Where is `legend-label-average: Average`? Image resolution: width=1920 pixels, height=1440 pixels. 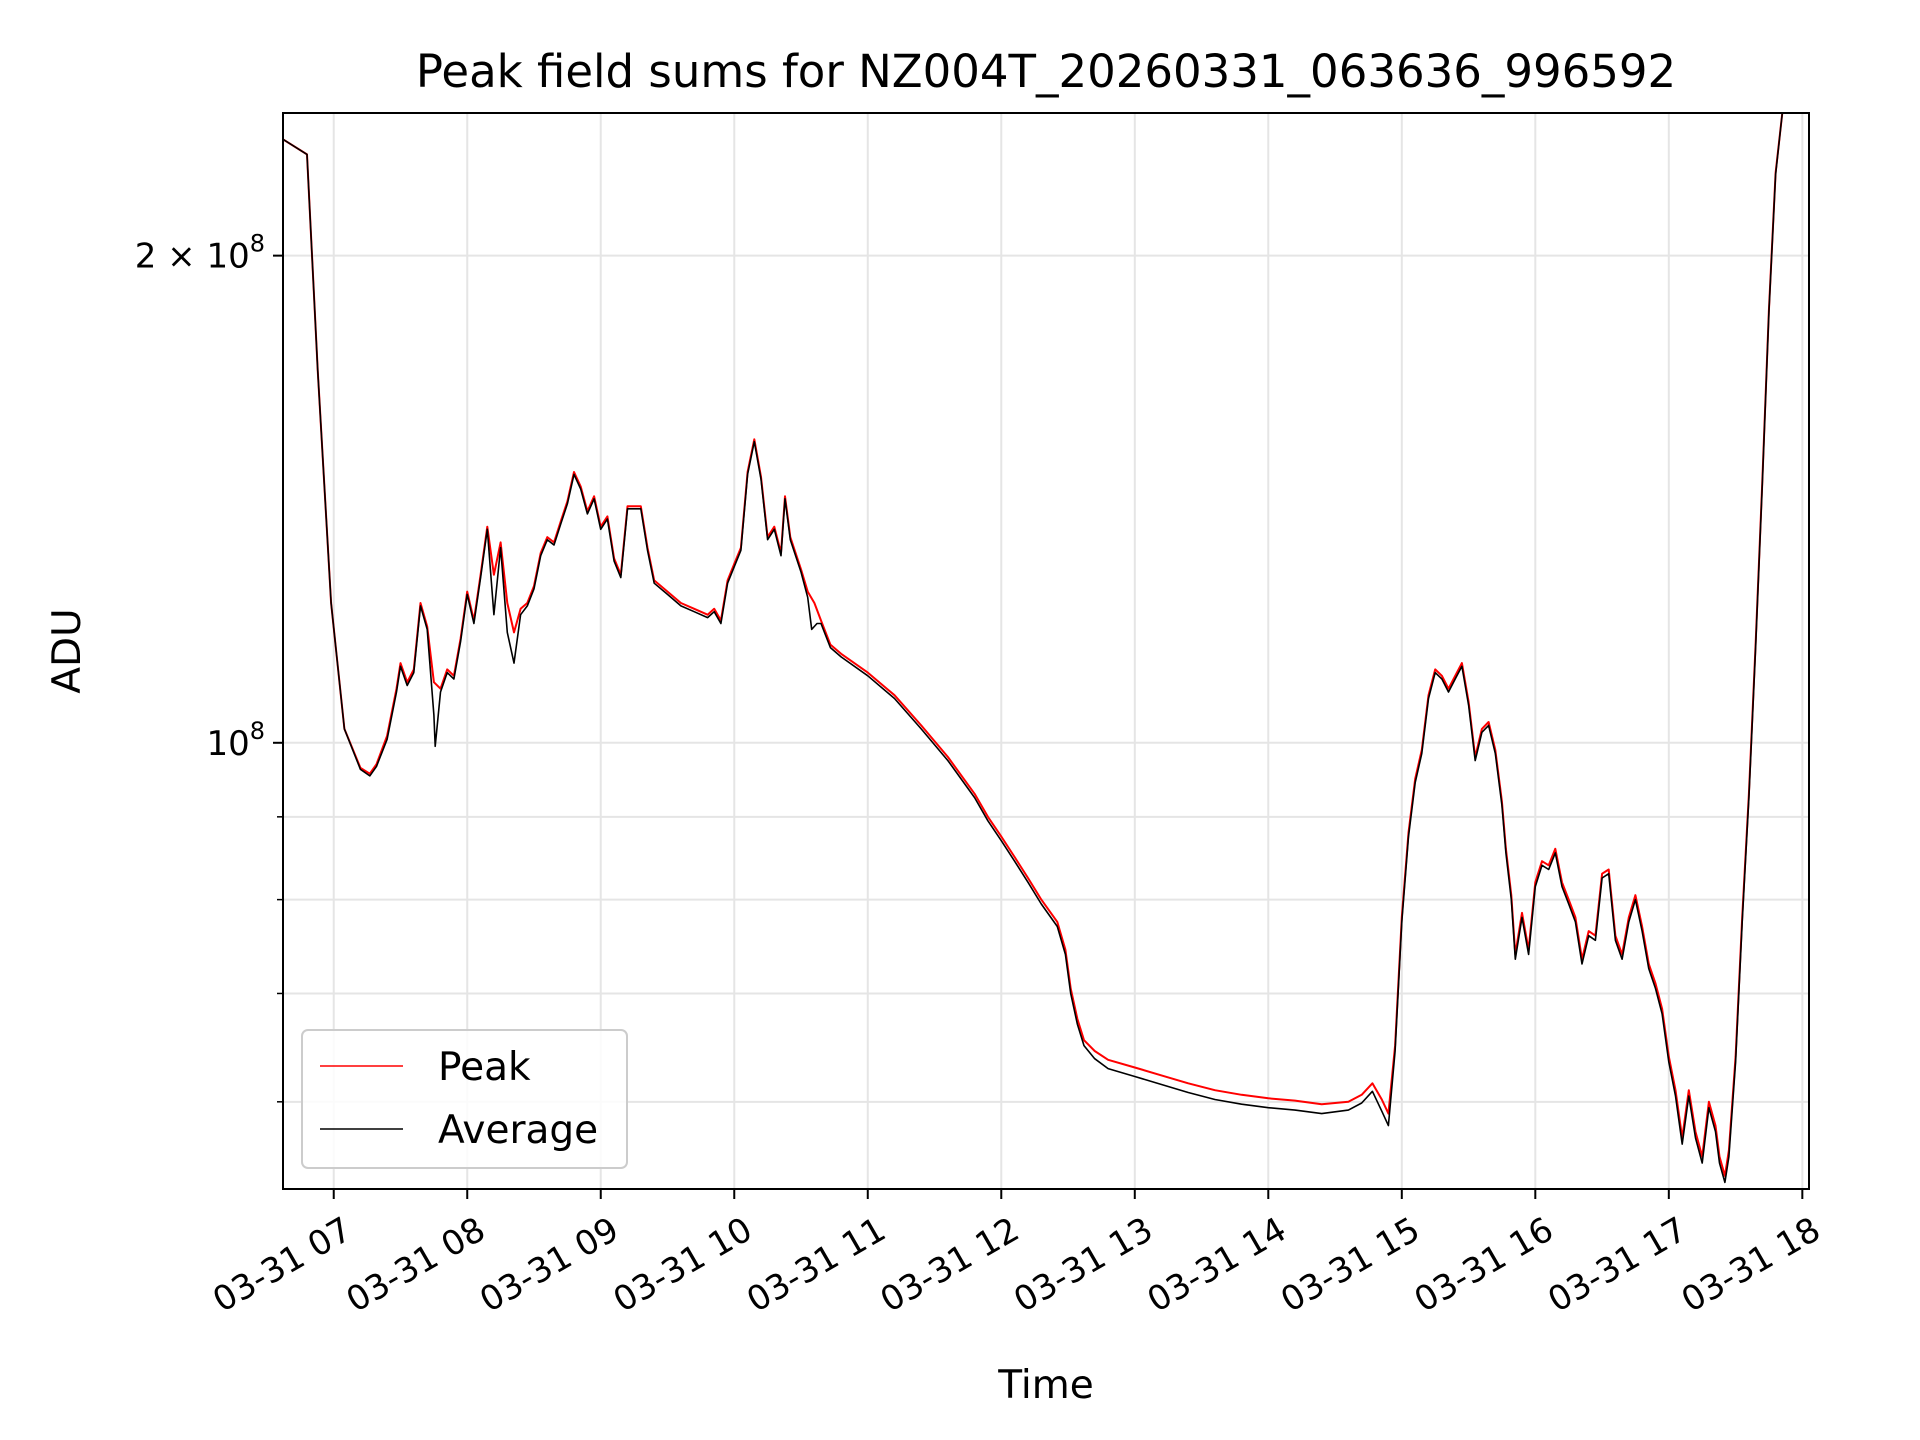 legend-label-average: Average is located at coordinates (518, 1130).